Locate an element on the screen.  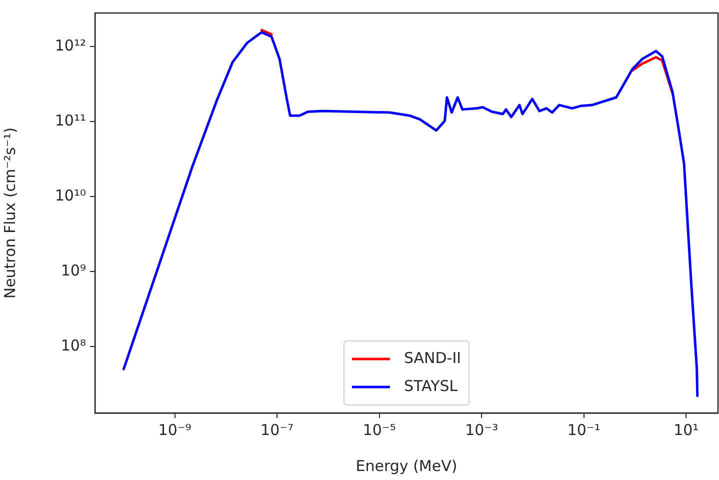
y-axis-title: Neutron Flux (cm⁻²s⁻¹) is located at coordinates (9, 213).